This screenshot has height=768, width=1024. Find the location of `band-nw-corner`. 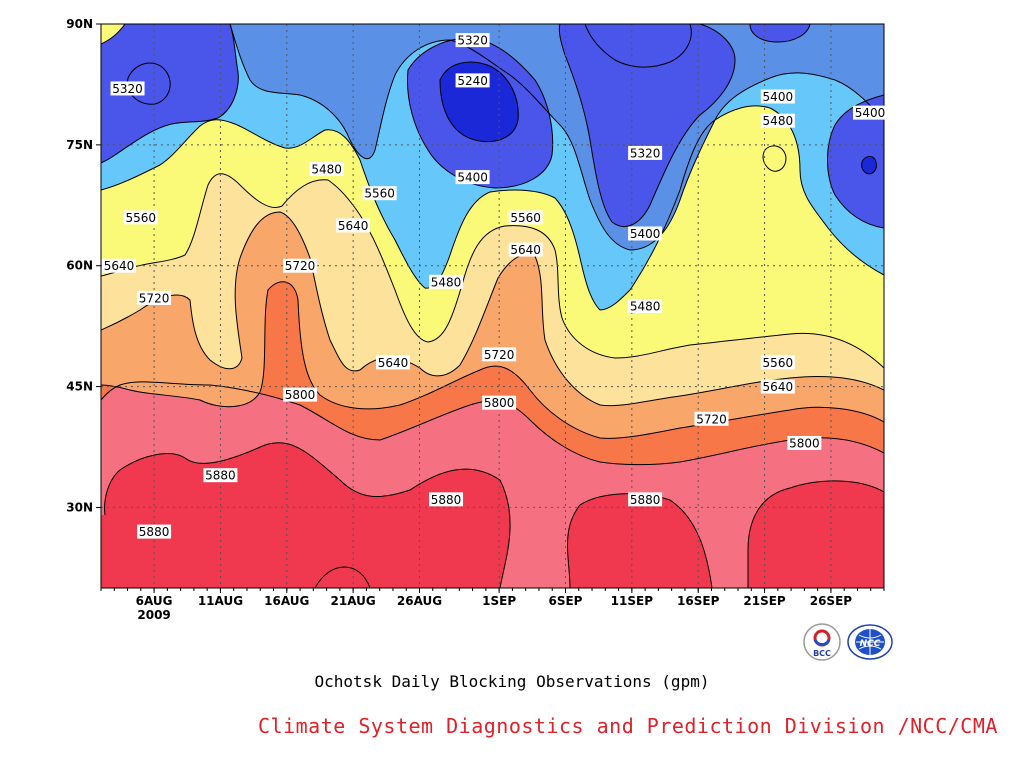

band-nw-corner is located at coordinates (113, 34).